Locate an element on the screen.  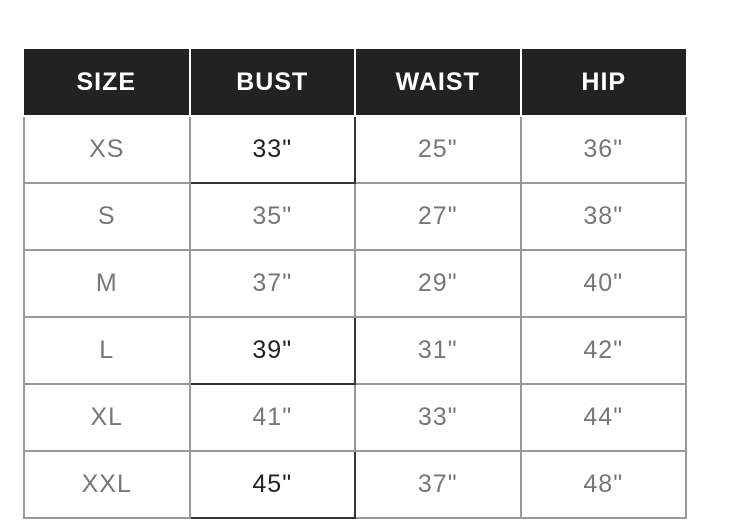
cell: 38" is located at coordinates (603, 216).